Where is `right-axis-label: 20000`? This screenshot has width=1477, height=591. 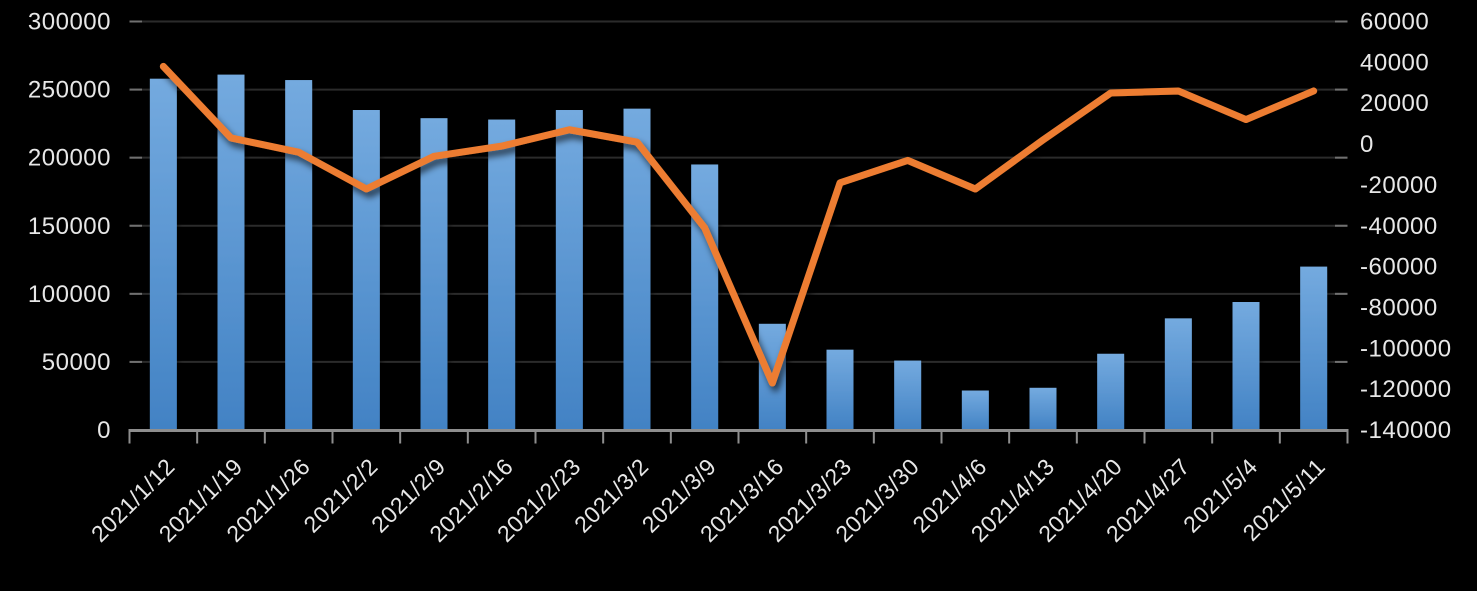 right-axis-label: 20000 is located at coordinates (1394, 103).